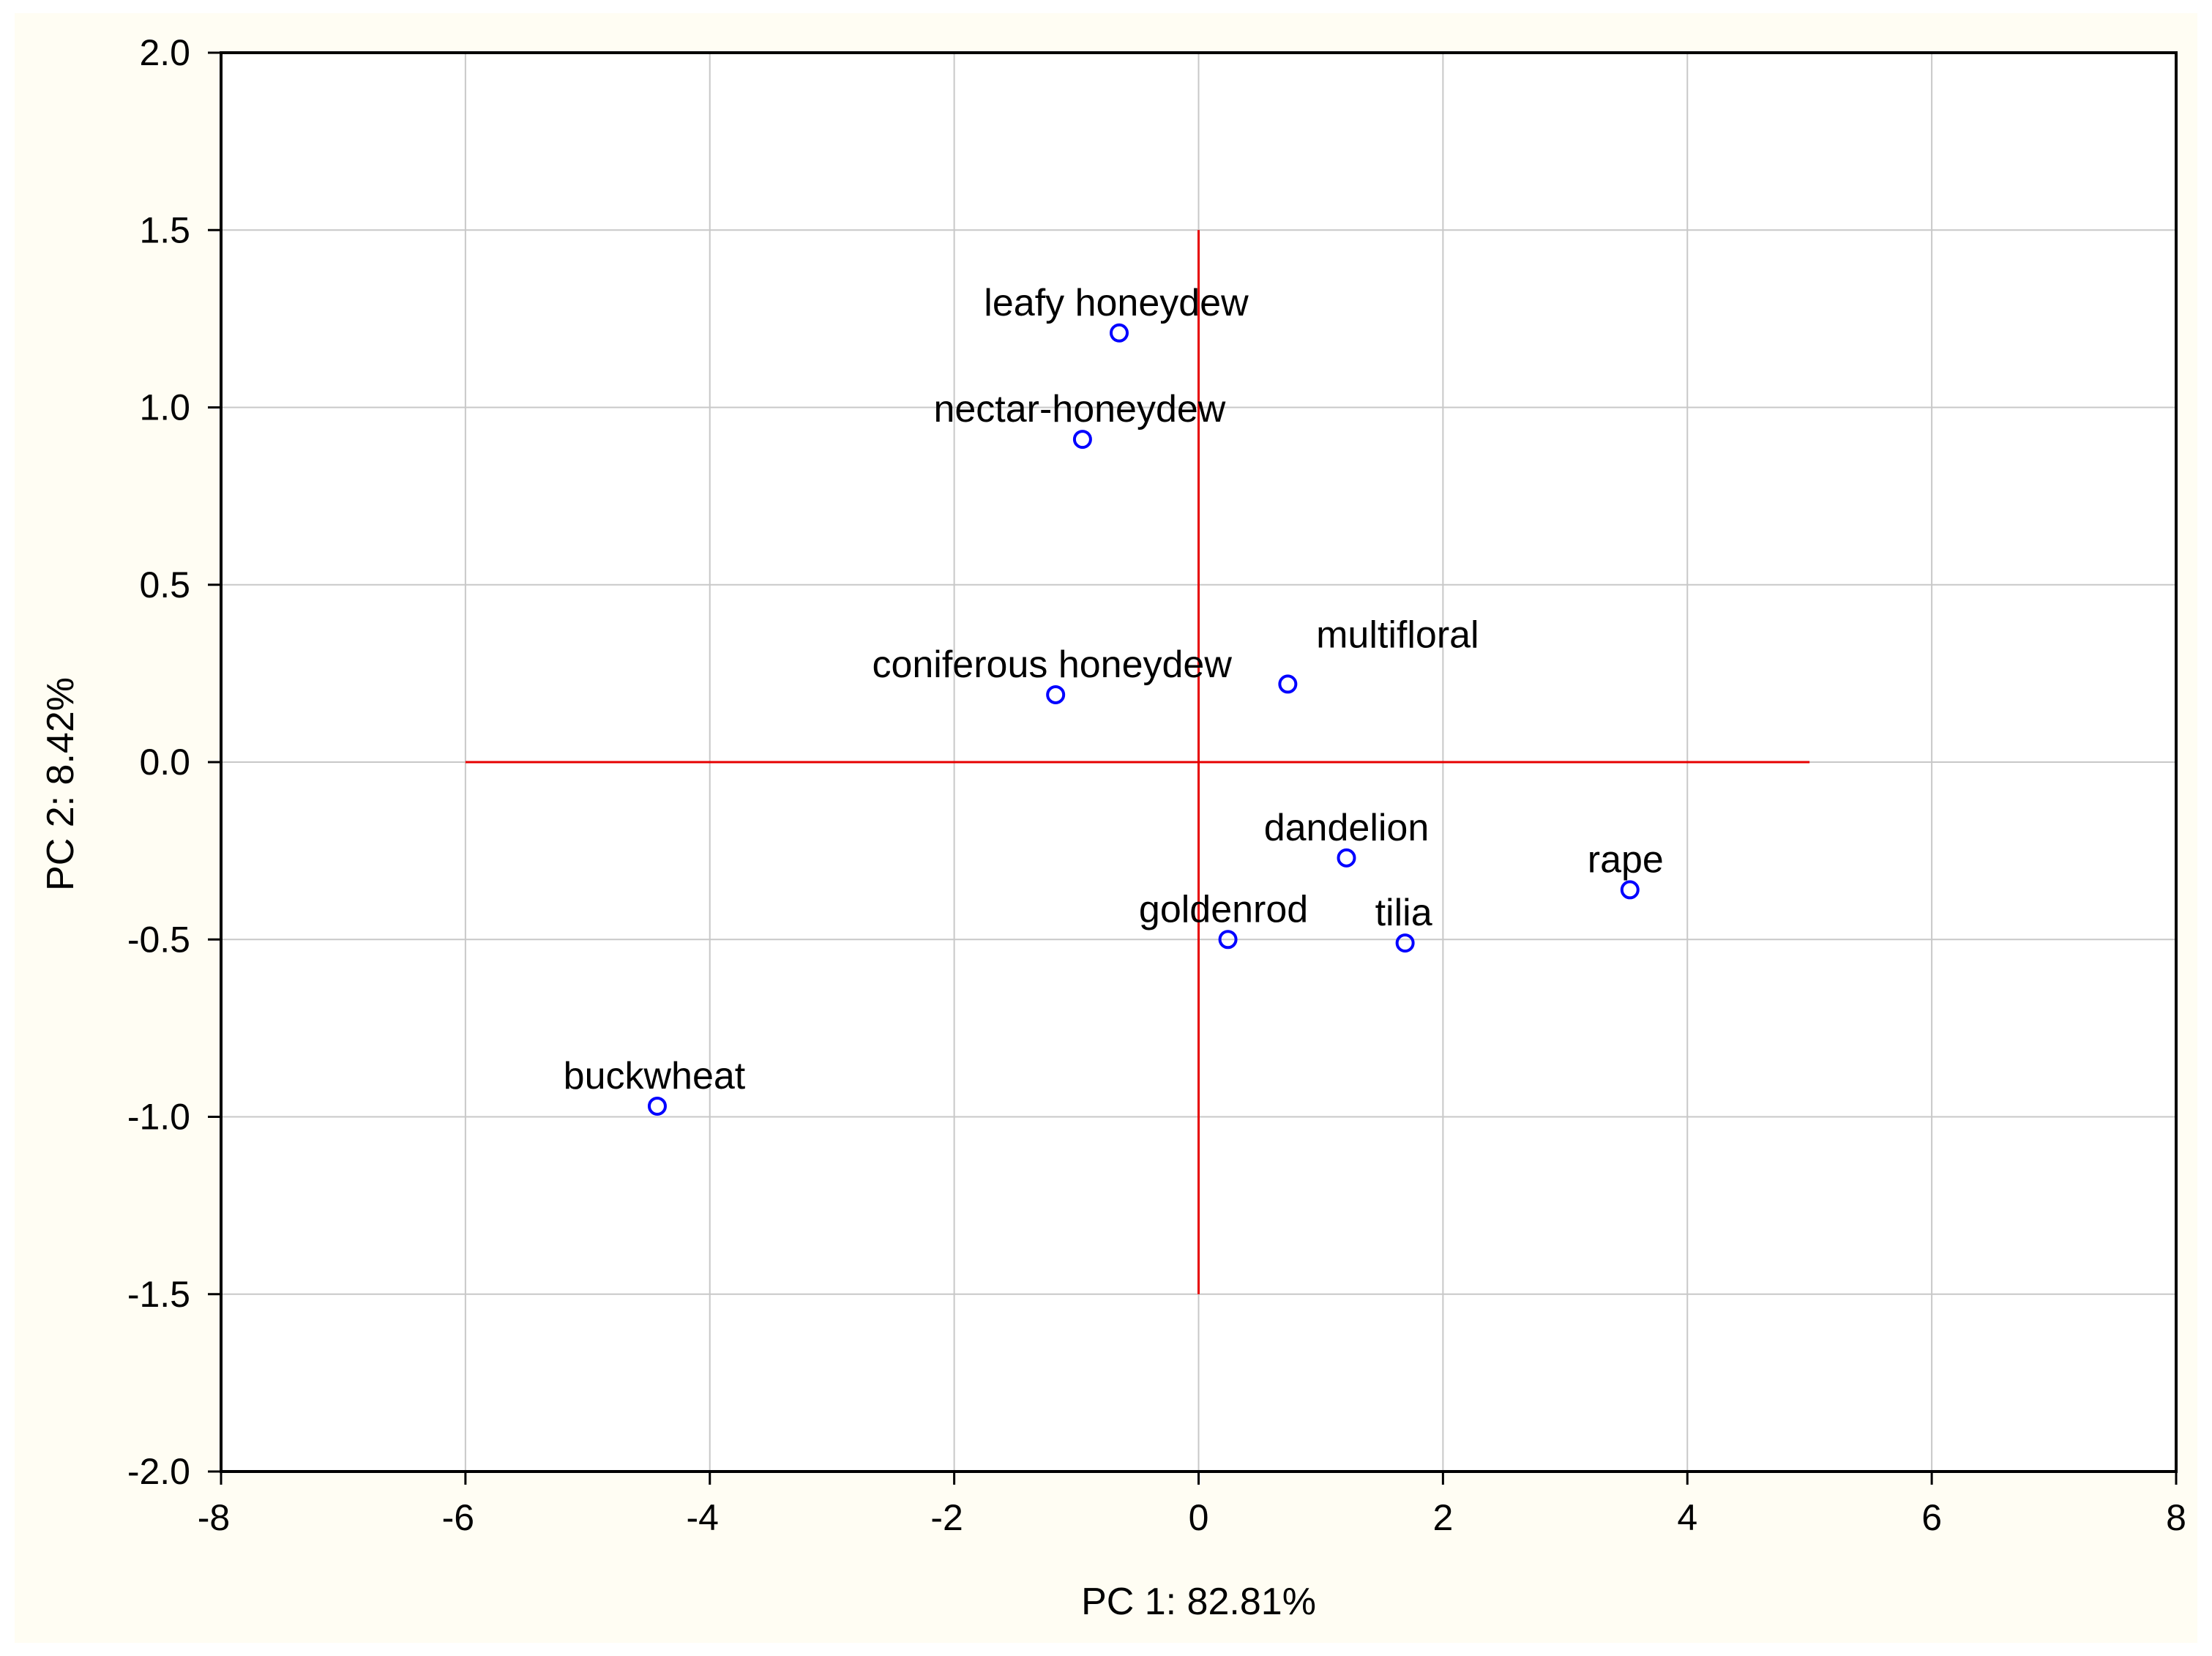 This screenshot has height=1656, width=2212. What do you see at coordinates (1079, 409) in the screenshot?
I see `data-point-label: nectar-honeydew` at bounding box center [1079, 409].